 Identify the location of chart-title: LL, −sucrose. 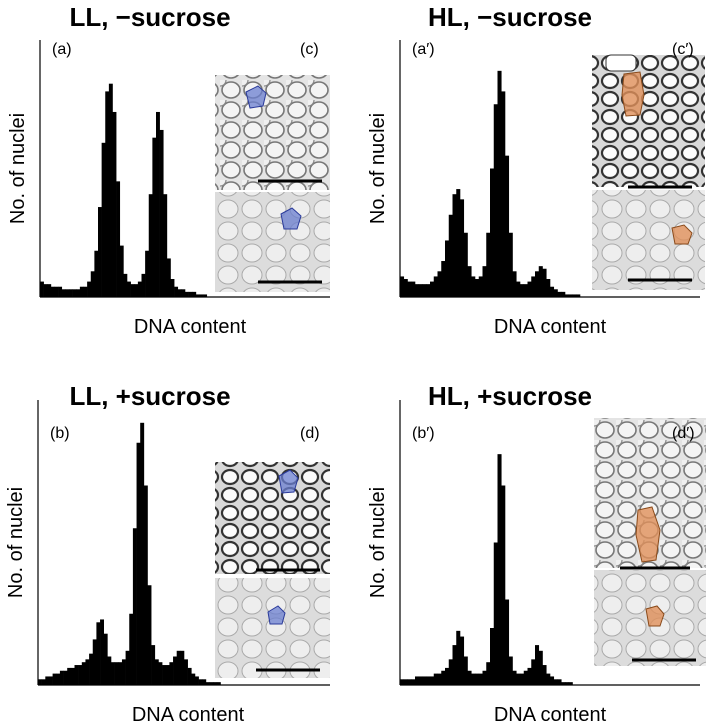
(149, 17).